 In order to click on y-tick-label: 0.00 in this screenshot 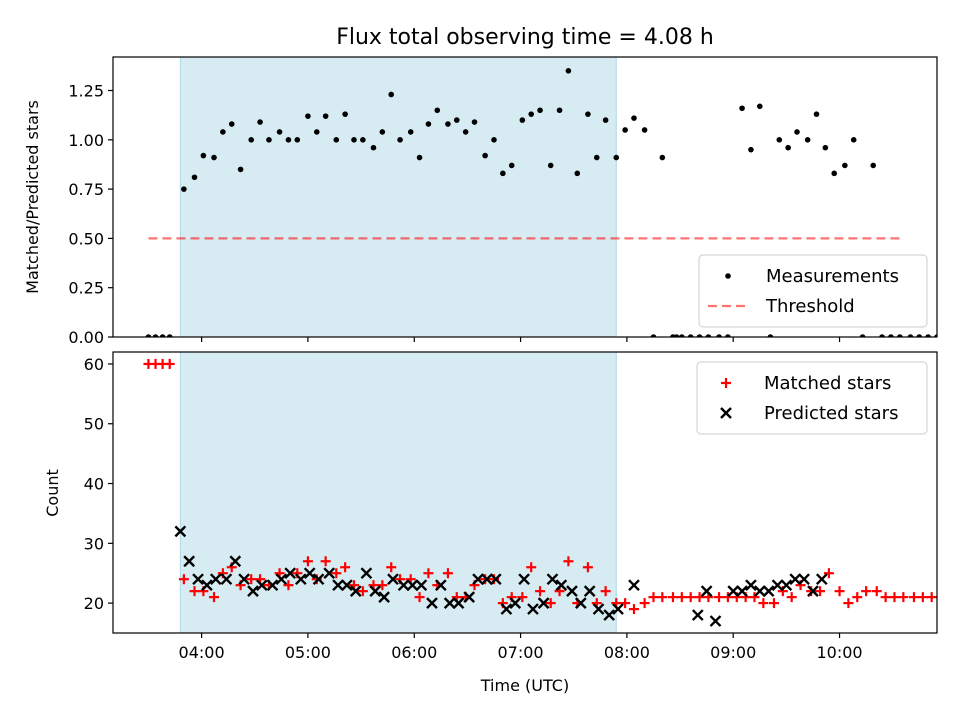, I will do `click(86, 337)`.